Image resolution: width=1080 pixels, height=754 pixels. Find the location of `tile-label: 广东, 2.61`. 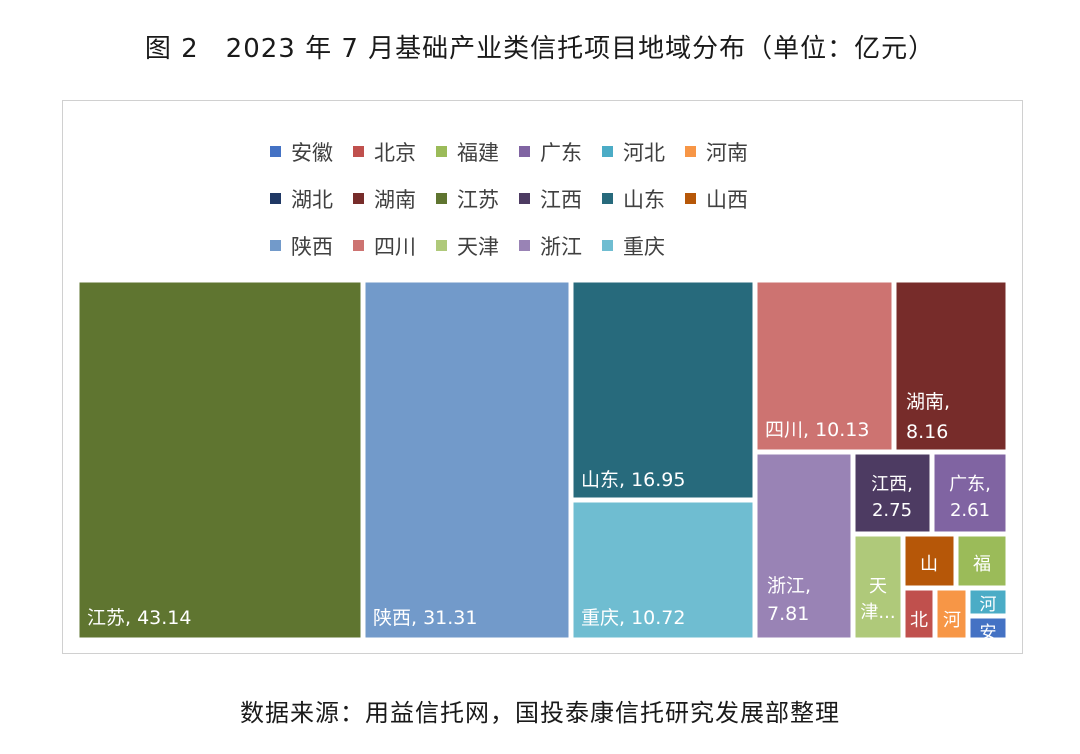

tile-label: 广东, 2.61 is located at coordinates (970, 497).